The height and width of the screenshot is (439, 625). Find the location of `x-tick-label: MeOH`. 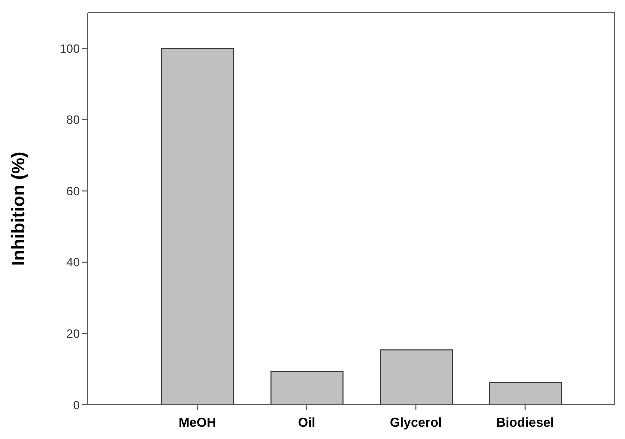

x-tick-label: MeOH is located at coordinates (197, 422).